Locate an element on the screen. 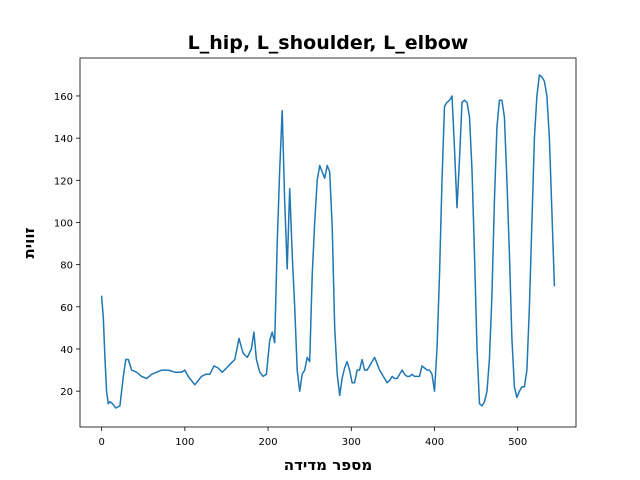 This screenshot has height=480, width=640. y-tick-label: 40 is located at coordinates (66, 350).